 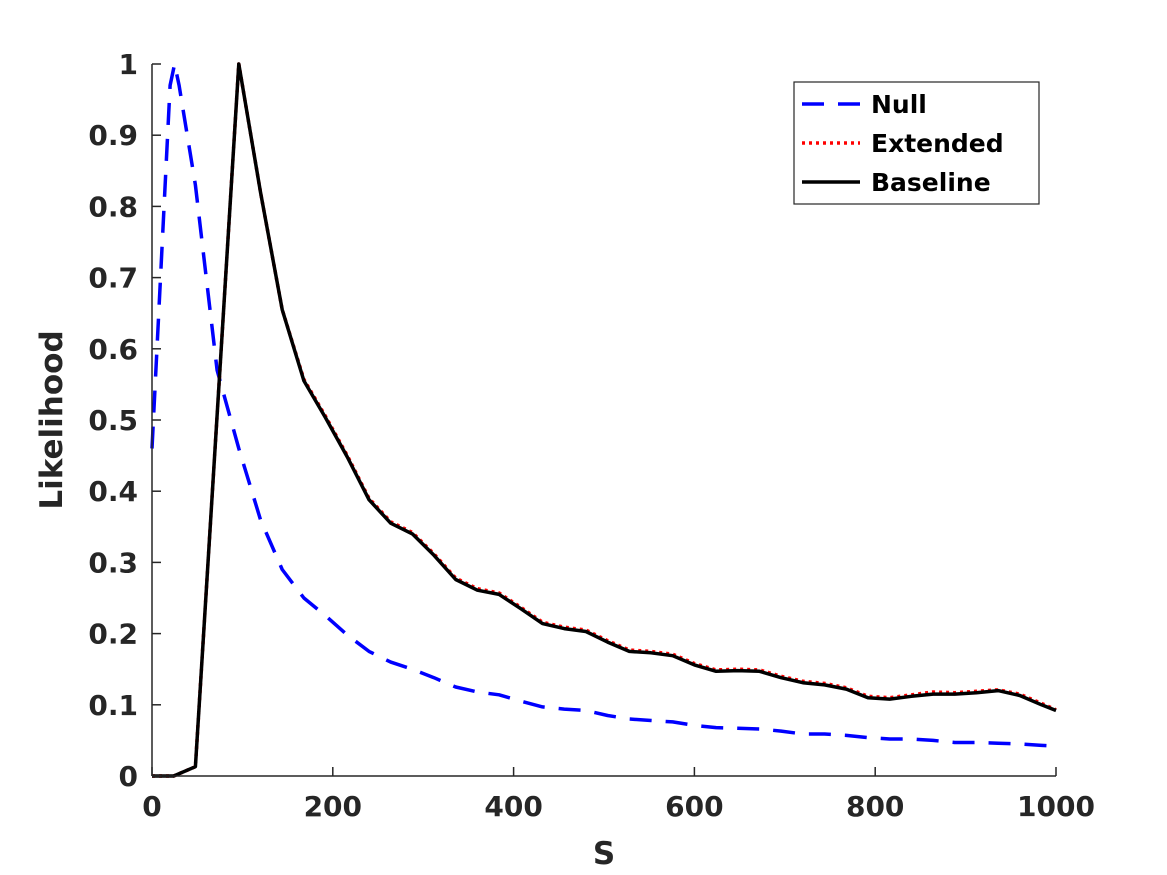 What do you see at coordinates (113, 278) in the screenshot?
I see `y-tick-label: 0.7` at bounding box center [113, 278].